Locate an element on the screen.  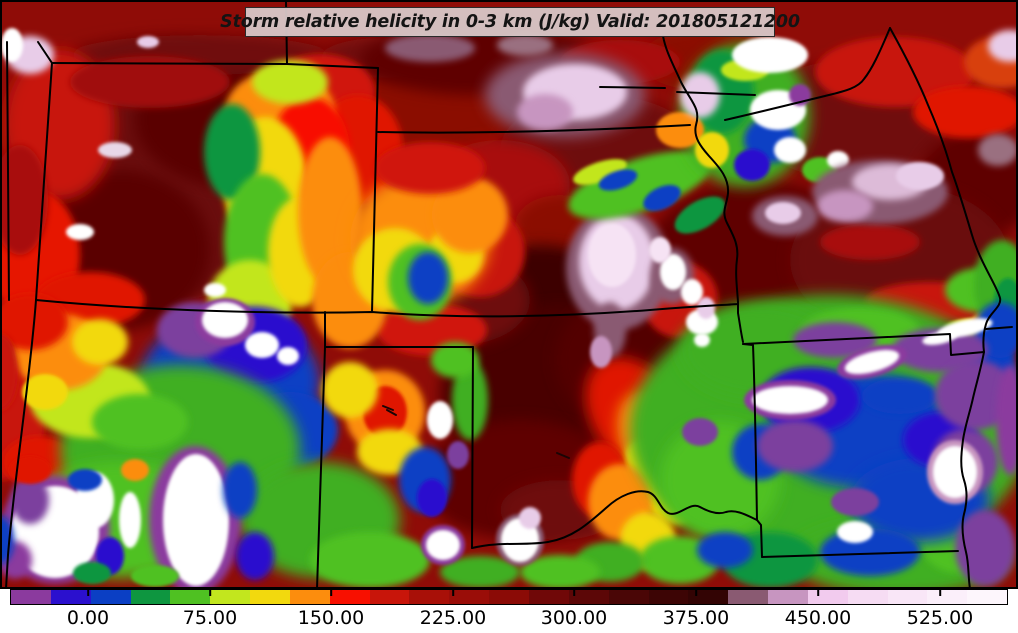
colorbar-bar is located at coordinates (509, 597).